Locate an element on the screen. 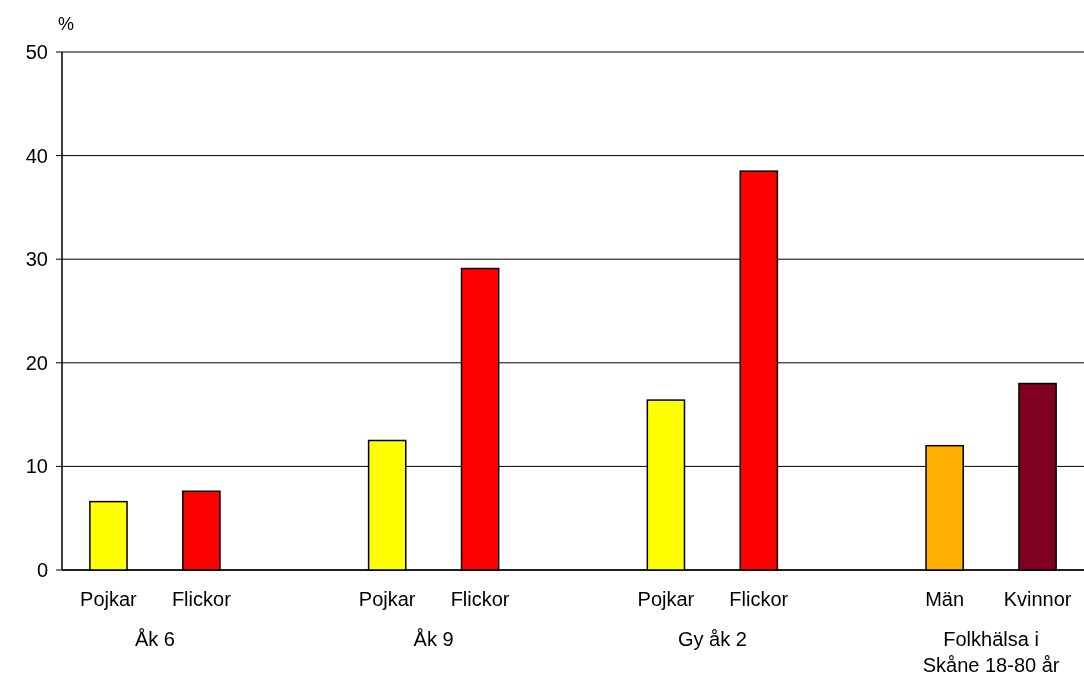 The width and height of the screenshot is (1084, 681). y-tick-label: 20 is located at coordinates (36, 362).